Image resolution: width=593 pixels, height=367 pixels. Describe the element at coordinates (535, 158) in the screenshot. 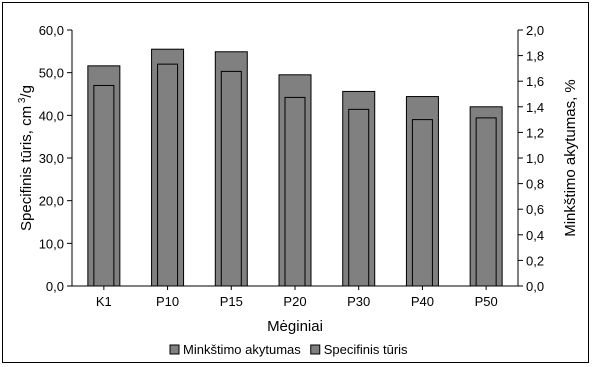

I see `y-right-tick-label-5: 1,0` at that location.